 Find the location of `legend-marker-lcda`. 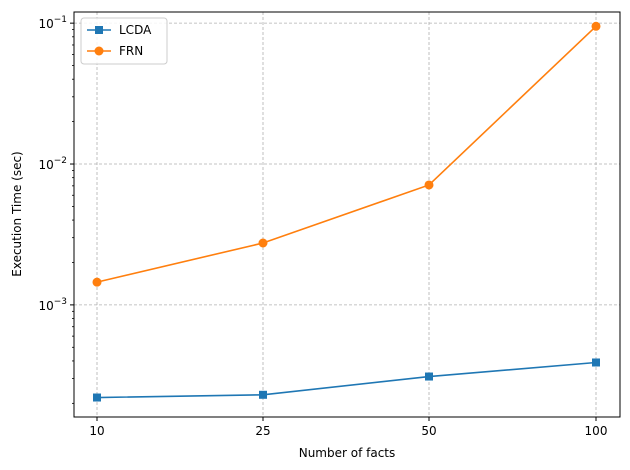

legend-marker-lcda is located at coordinates (99, 30).